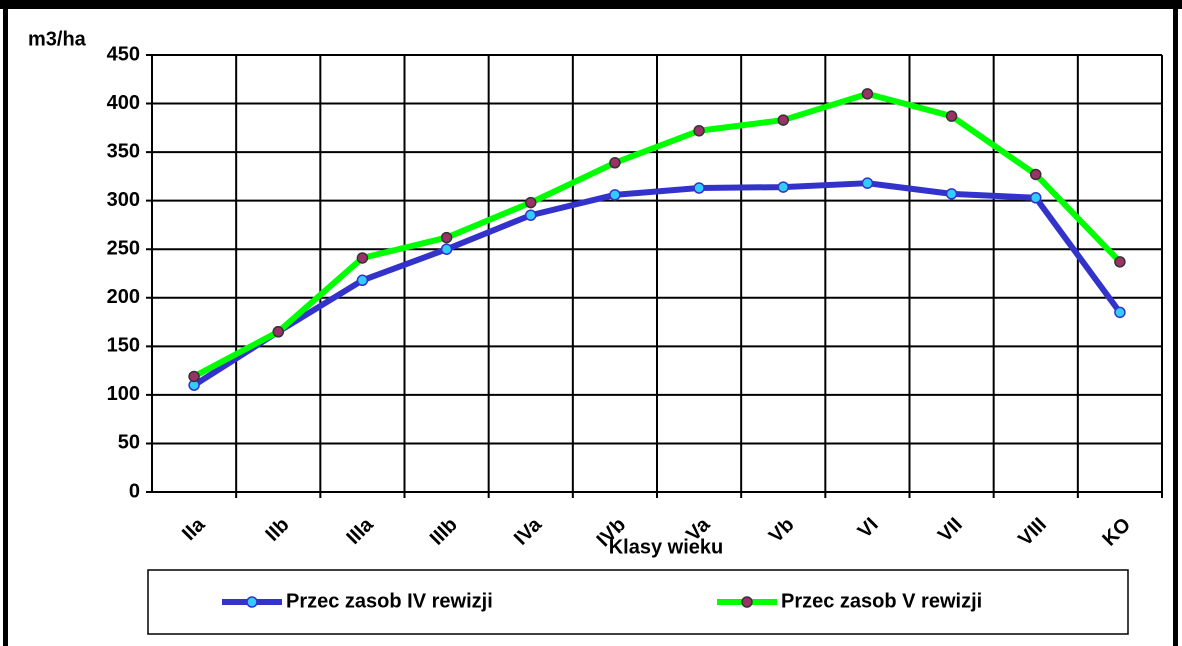  I want to click on x-tick-label: IIb, so click(277, 530).